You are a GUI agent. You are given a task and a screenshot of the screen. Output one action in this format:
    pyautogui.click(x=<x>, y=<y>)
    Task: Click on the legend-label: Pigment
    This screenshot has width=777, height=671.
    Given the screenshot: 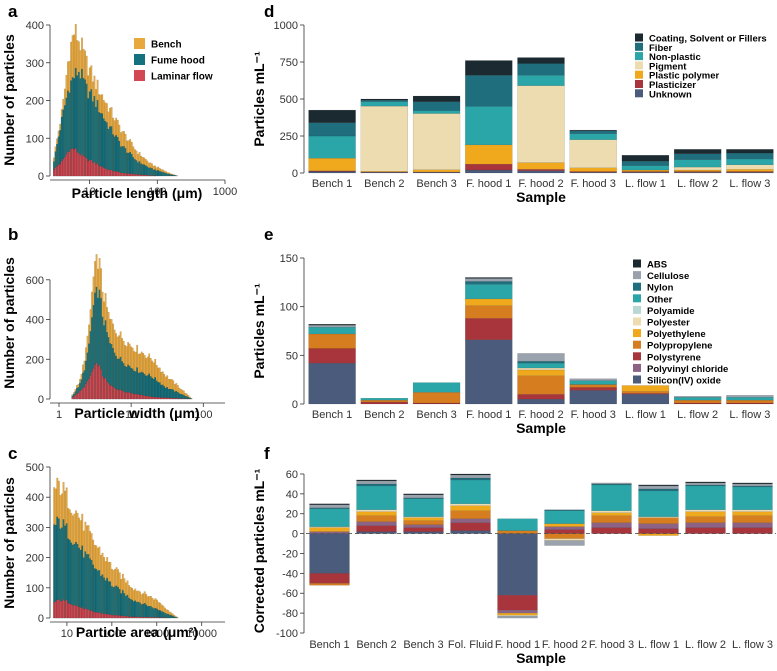 What is the action you would take?
    pyautogui.click(x=668, y=66)
    